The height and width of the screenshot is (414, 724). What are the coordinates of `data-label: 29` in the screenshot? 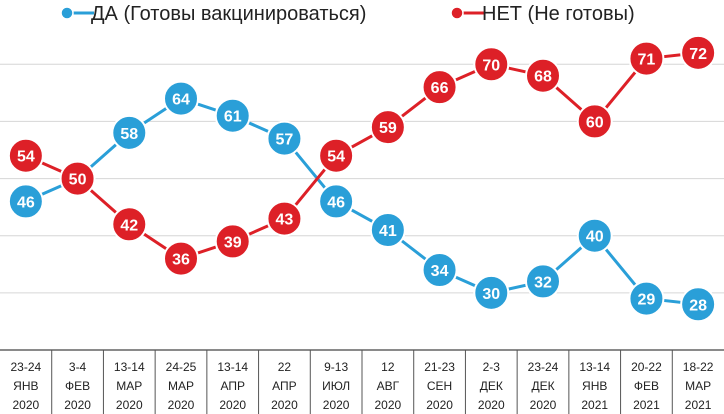 It's located at (647, 300).